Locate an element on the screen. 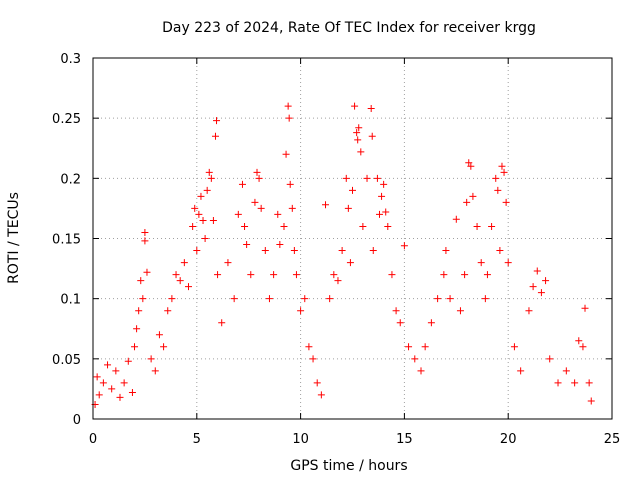 Image resolution: width=640 pixels, height=480 pixels. y-axis-label: ROTI / TECUs is located at coordinates (14, 238).